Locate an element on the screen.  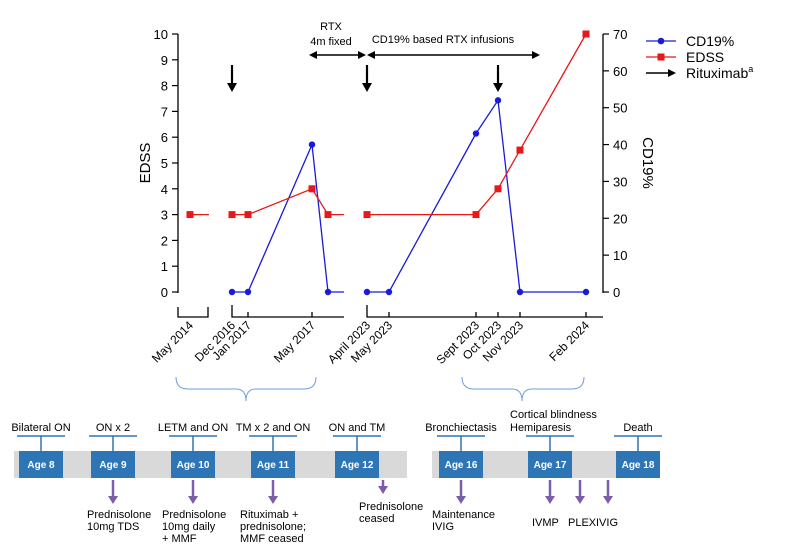
legend-rituximab-label: Rituximaba is located at coordinates (719, 72).